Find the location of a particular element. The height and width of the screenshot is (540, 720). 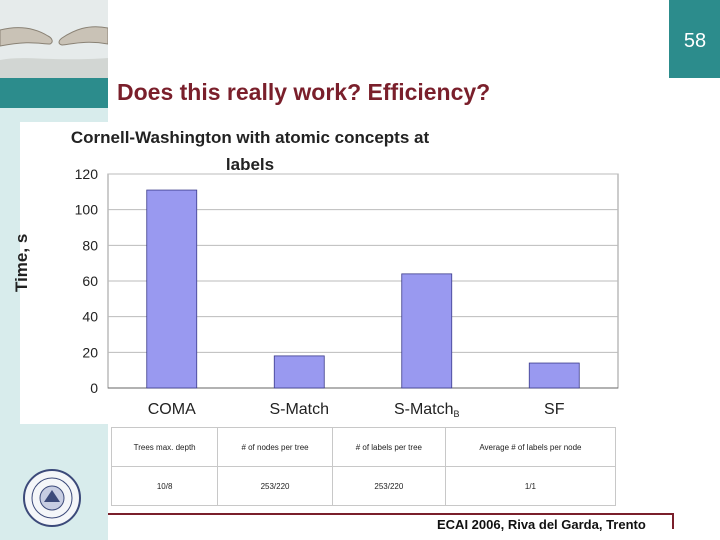

x-tick-label: COMA is located at coordinates (172, 409).